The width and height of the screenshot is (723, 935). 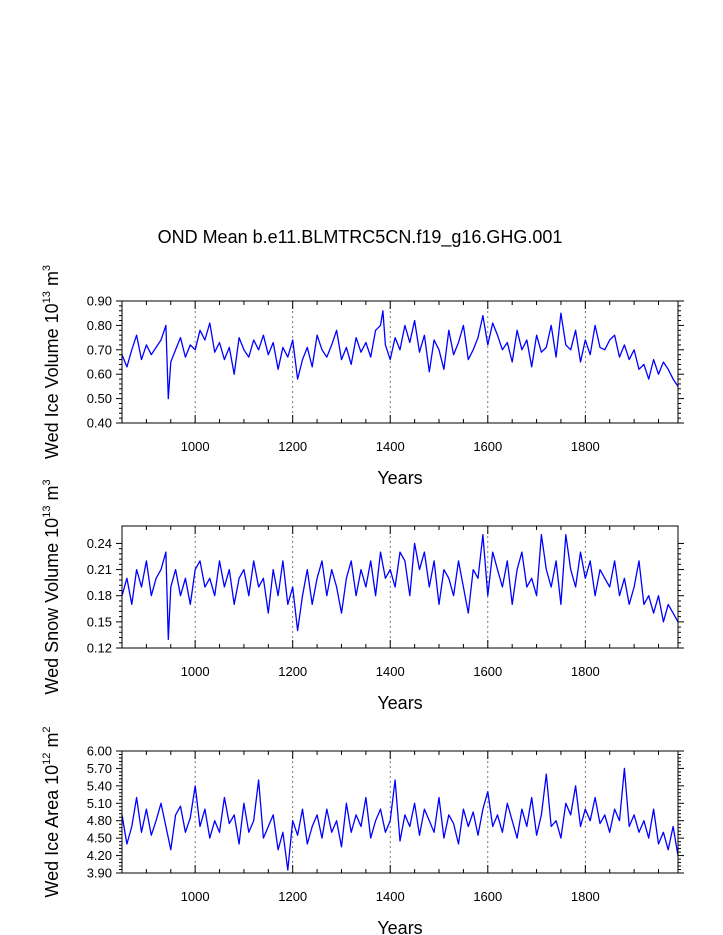 What do you see at coordinates (99, 648) in the screenshot?
I see `y-tick-label: 0.12` at bounding box center [99, 648].